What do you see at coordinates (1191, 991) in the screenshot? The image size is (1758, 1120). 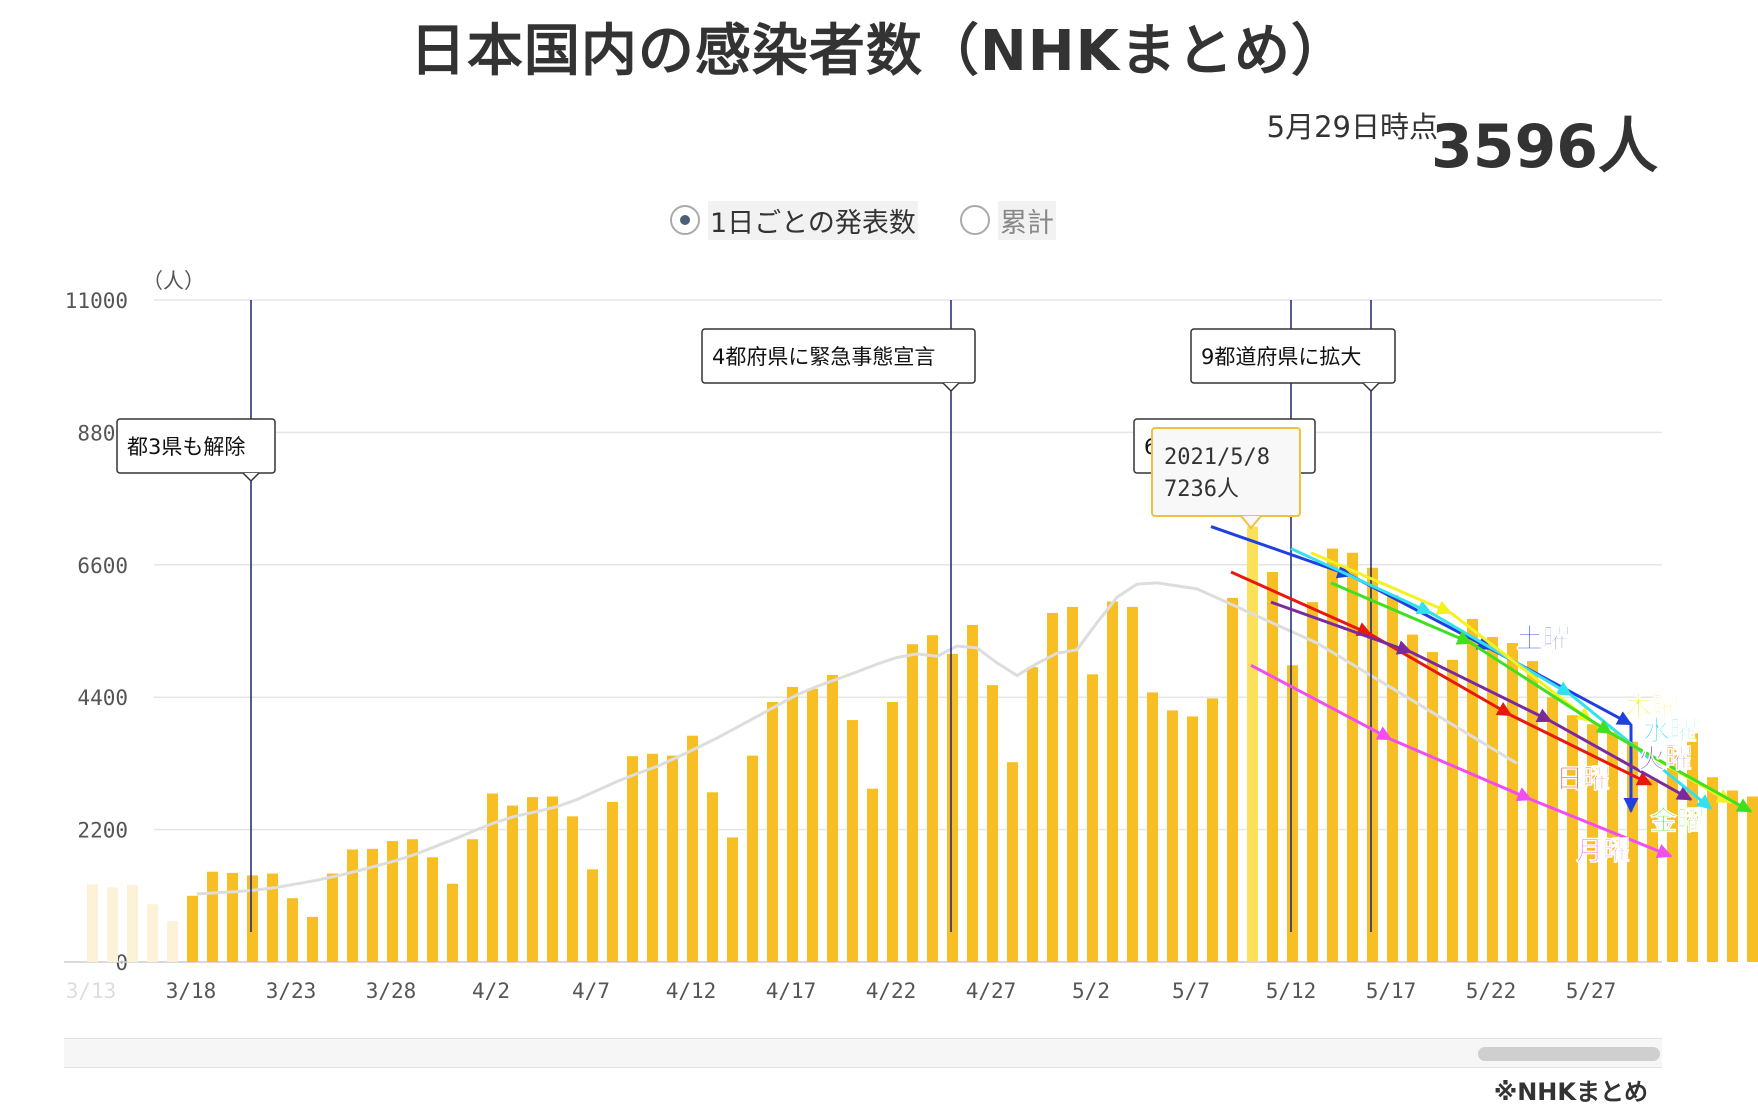 I see `x-tick-label: 5/7` at bounding box center [1191, 991].